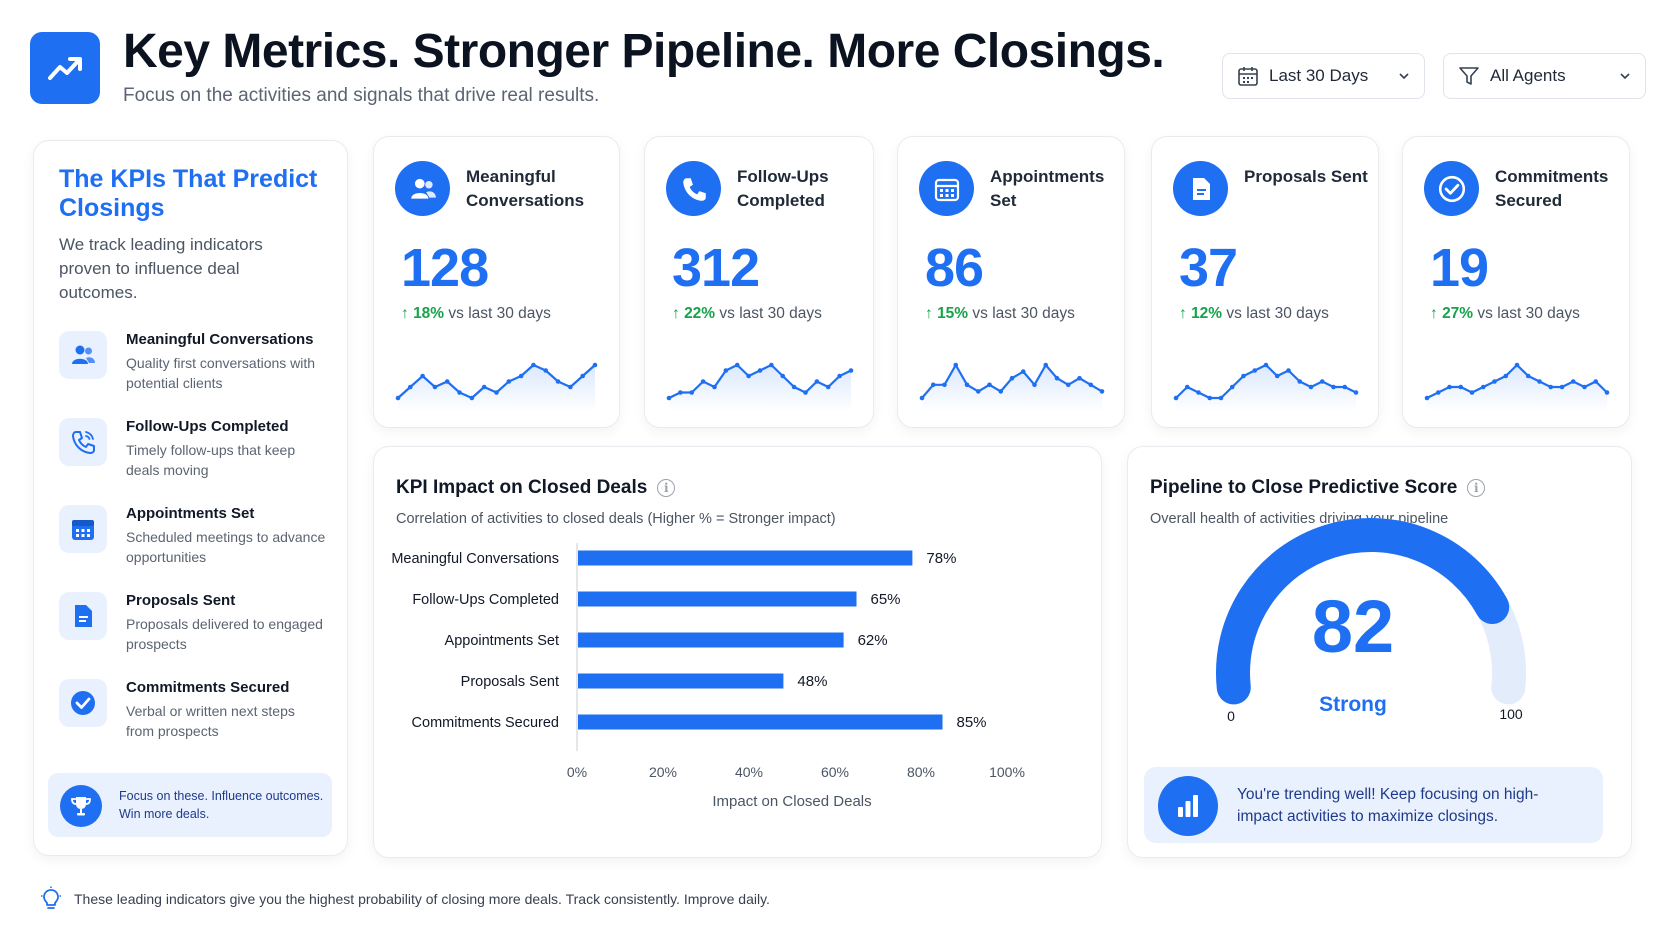  I want to click on kpi-change: 27%, so click(1458, 313).